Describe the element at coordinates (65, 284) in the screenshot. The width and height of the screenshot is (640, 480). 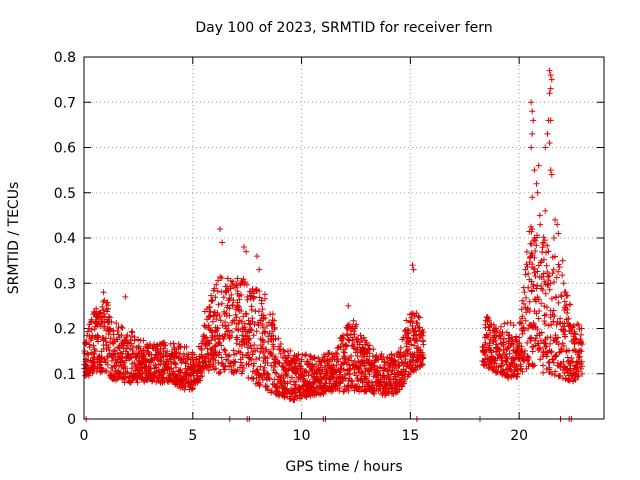
I see `y-tick-label: 0.3` at that location.